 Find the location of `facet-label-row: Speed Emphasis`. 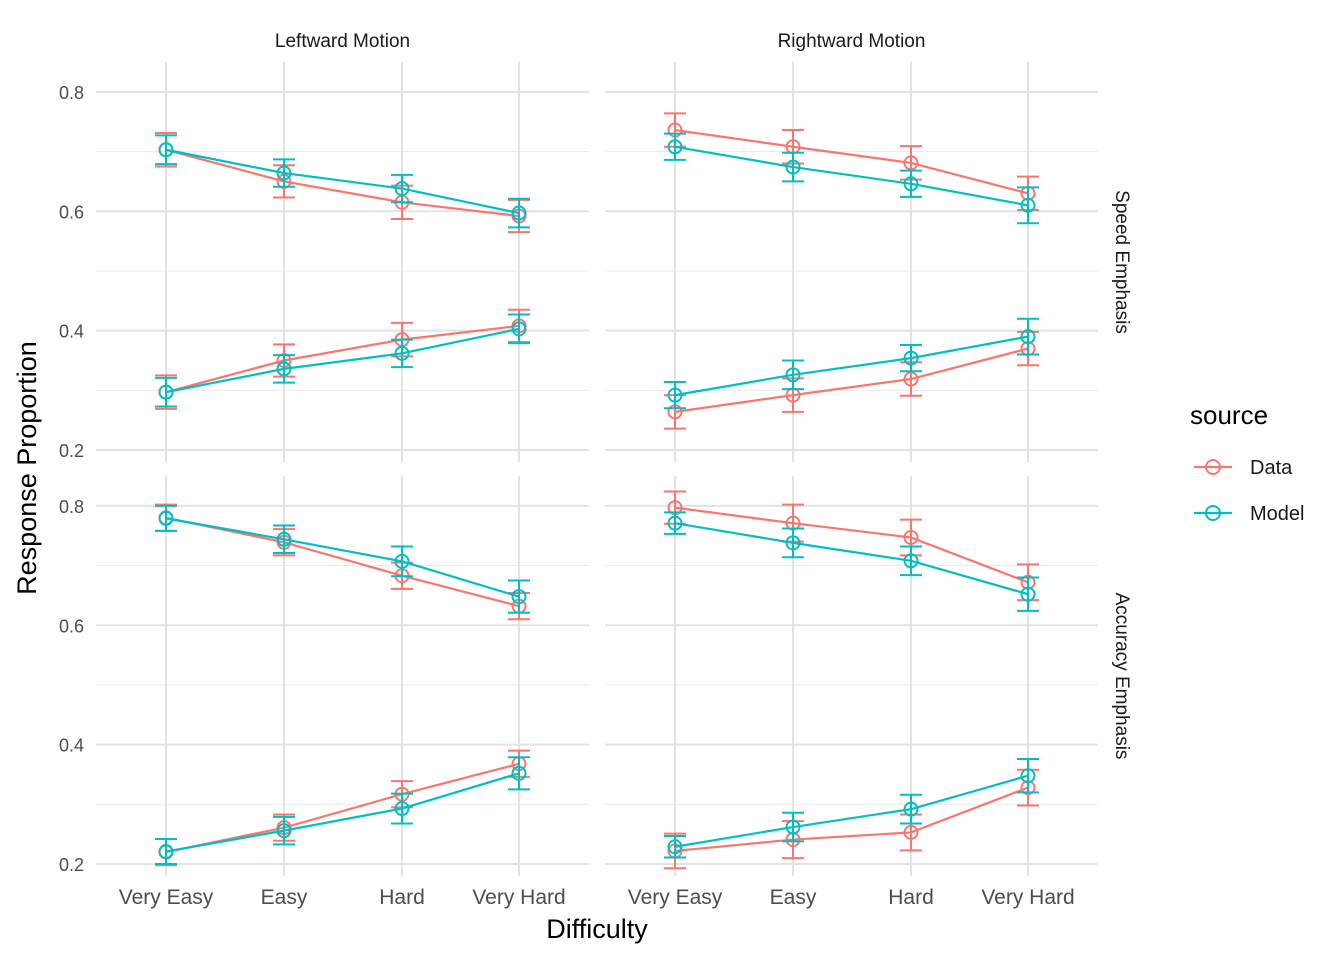

facet-label-row: Speed Emphasis is located at coordinates (1121, 262).